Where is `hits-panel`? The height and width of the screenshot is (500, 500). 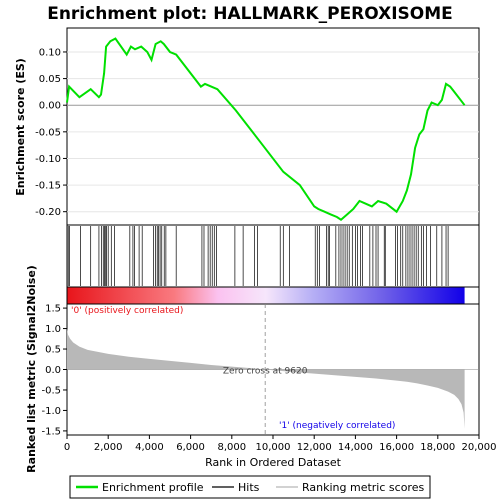
hits-panel is located at coordinates (273, 256).